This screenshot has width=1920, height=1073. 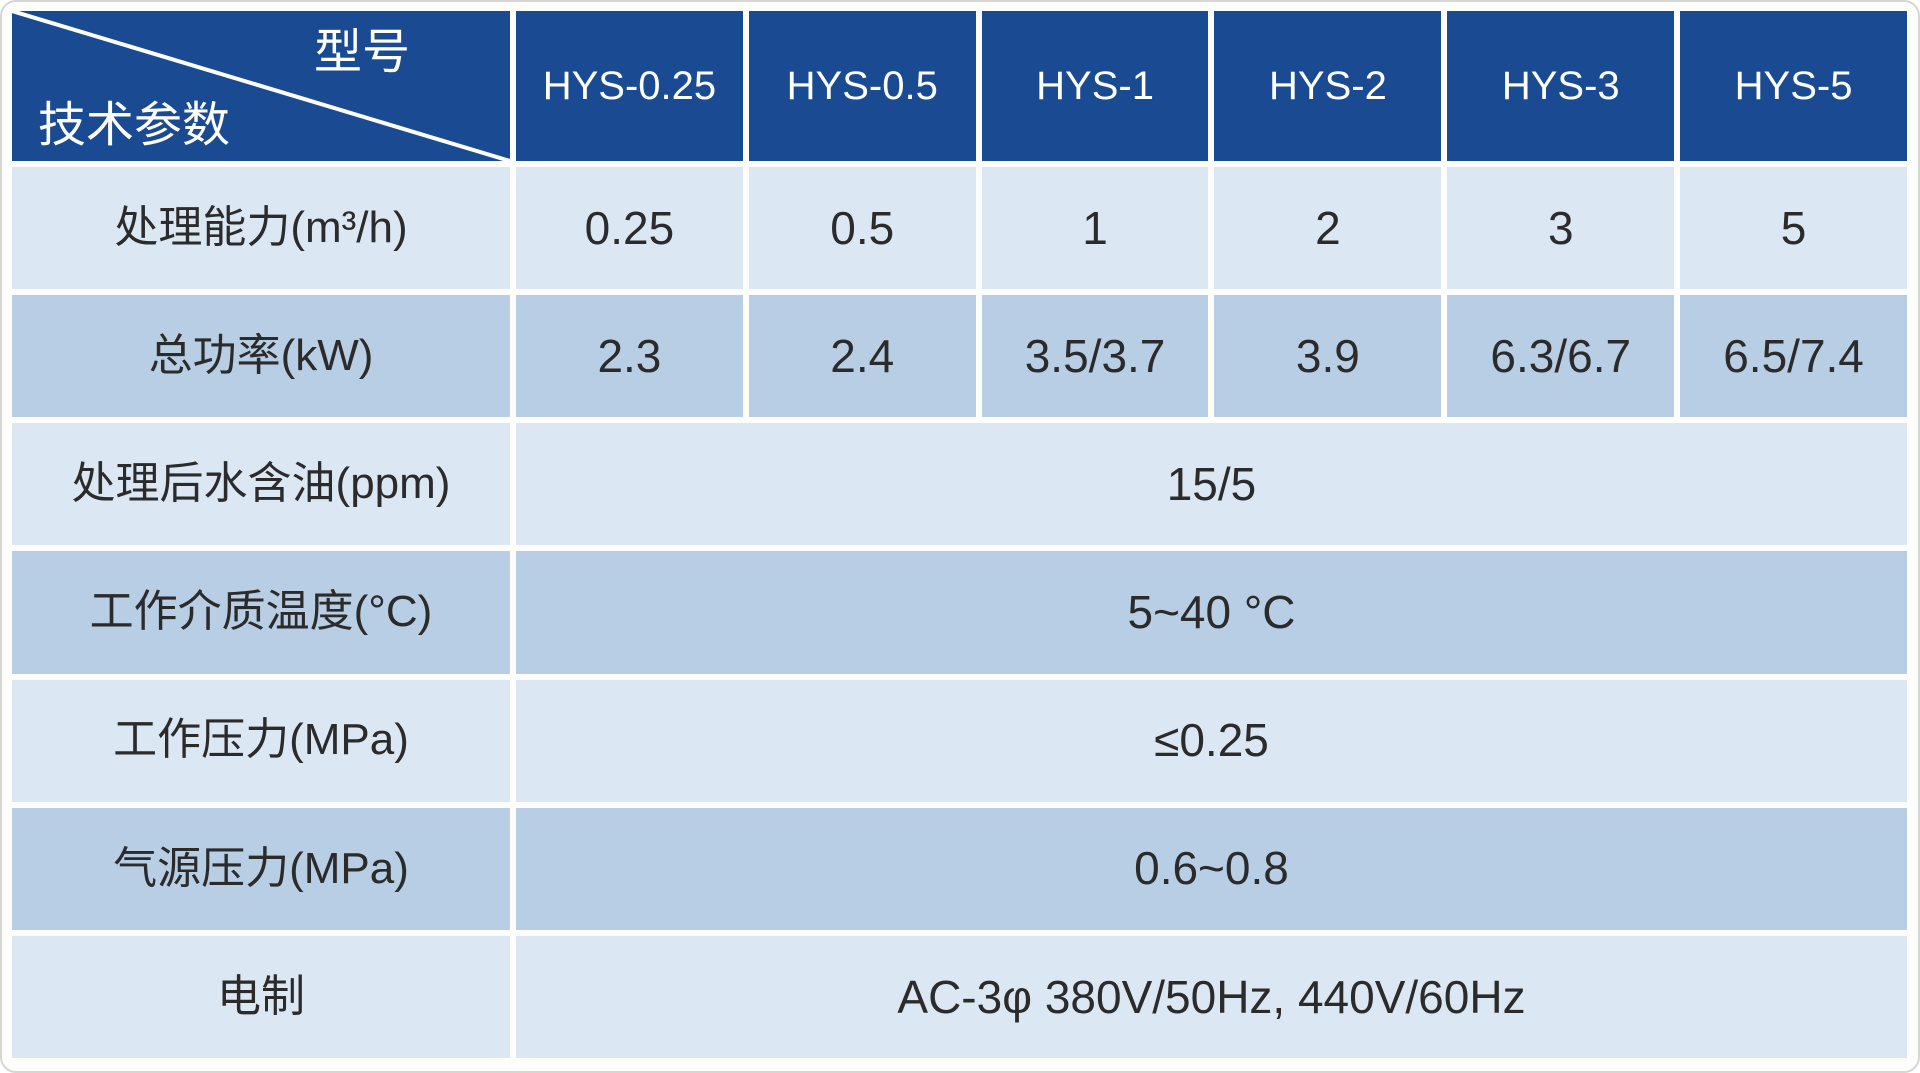 What do you see at coordinates (1095, 228) in the screenshot?
I see `capacity-value: 1` at bounding box center [1095, 228].